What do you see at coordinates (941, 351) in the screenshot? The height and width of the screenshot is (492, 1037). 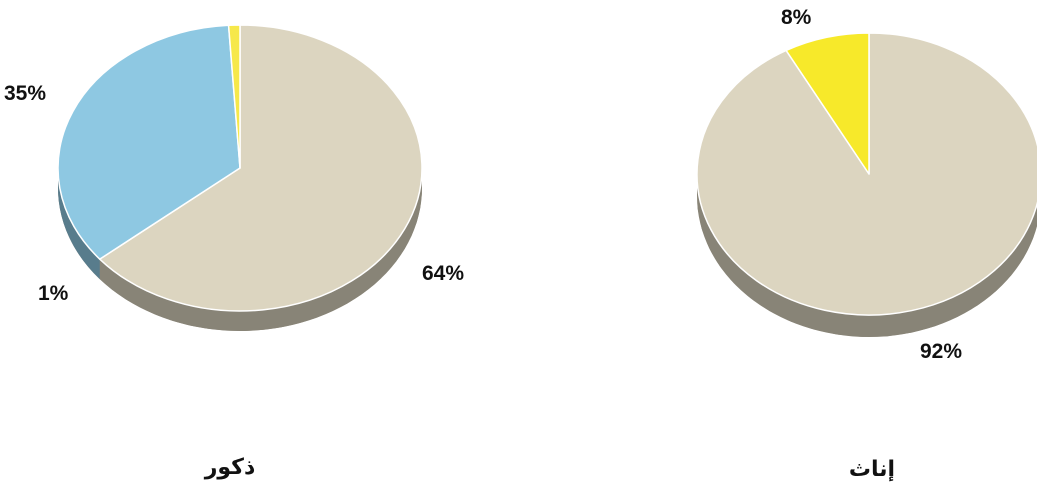 I see `data-label-females-92: 92%` at bounding box center [941, 351].